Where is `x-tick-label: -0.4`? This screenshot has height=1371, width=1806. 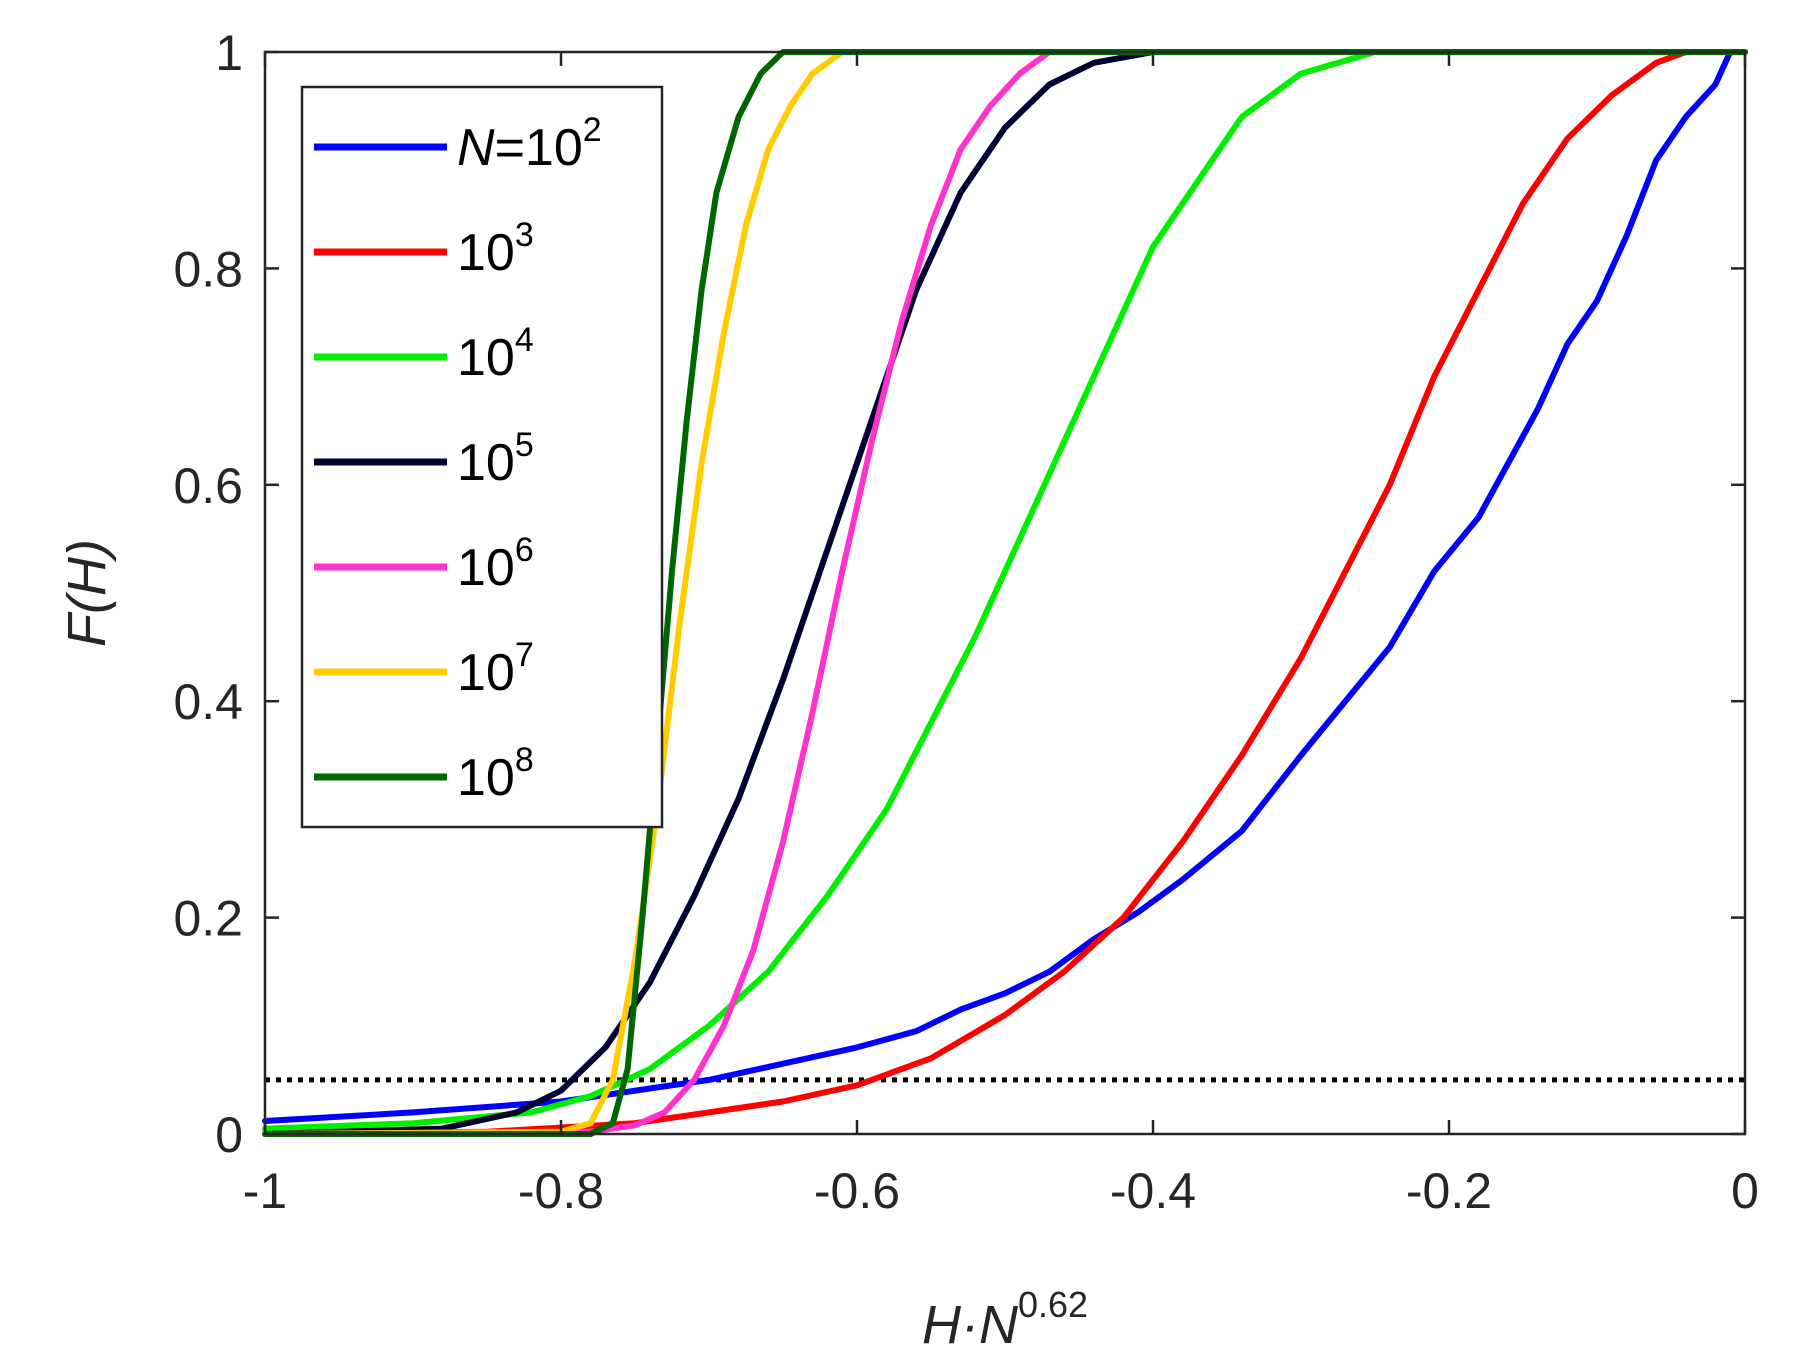
x-tick-label: -0.4 is located at coordinates (1153, 1191).